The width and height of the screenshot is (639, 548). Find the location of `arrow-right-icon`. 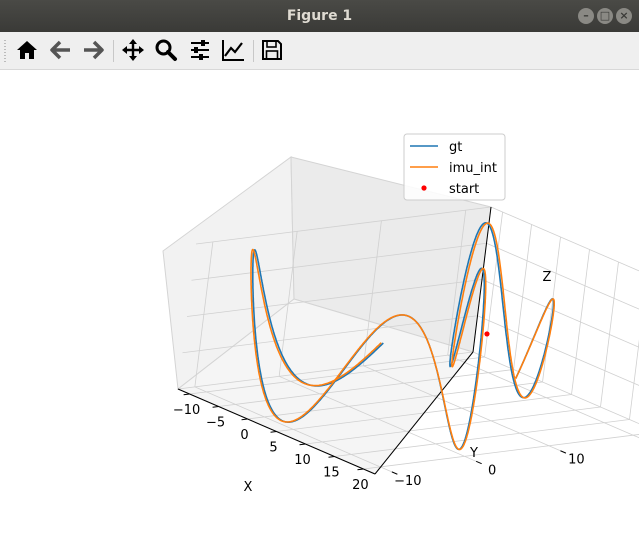

arrow-right-icon is located at coordinates (94, 50).